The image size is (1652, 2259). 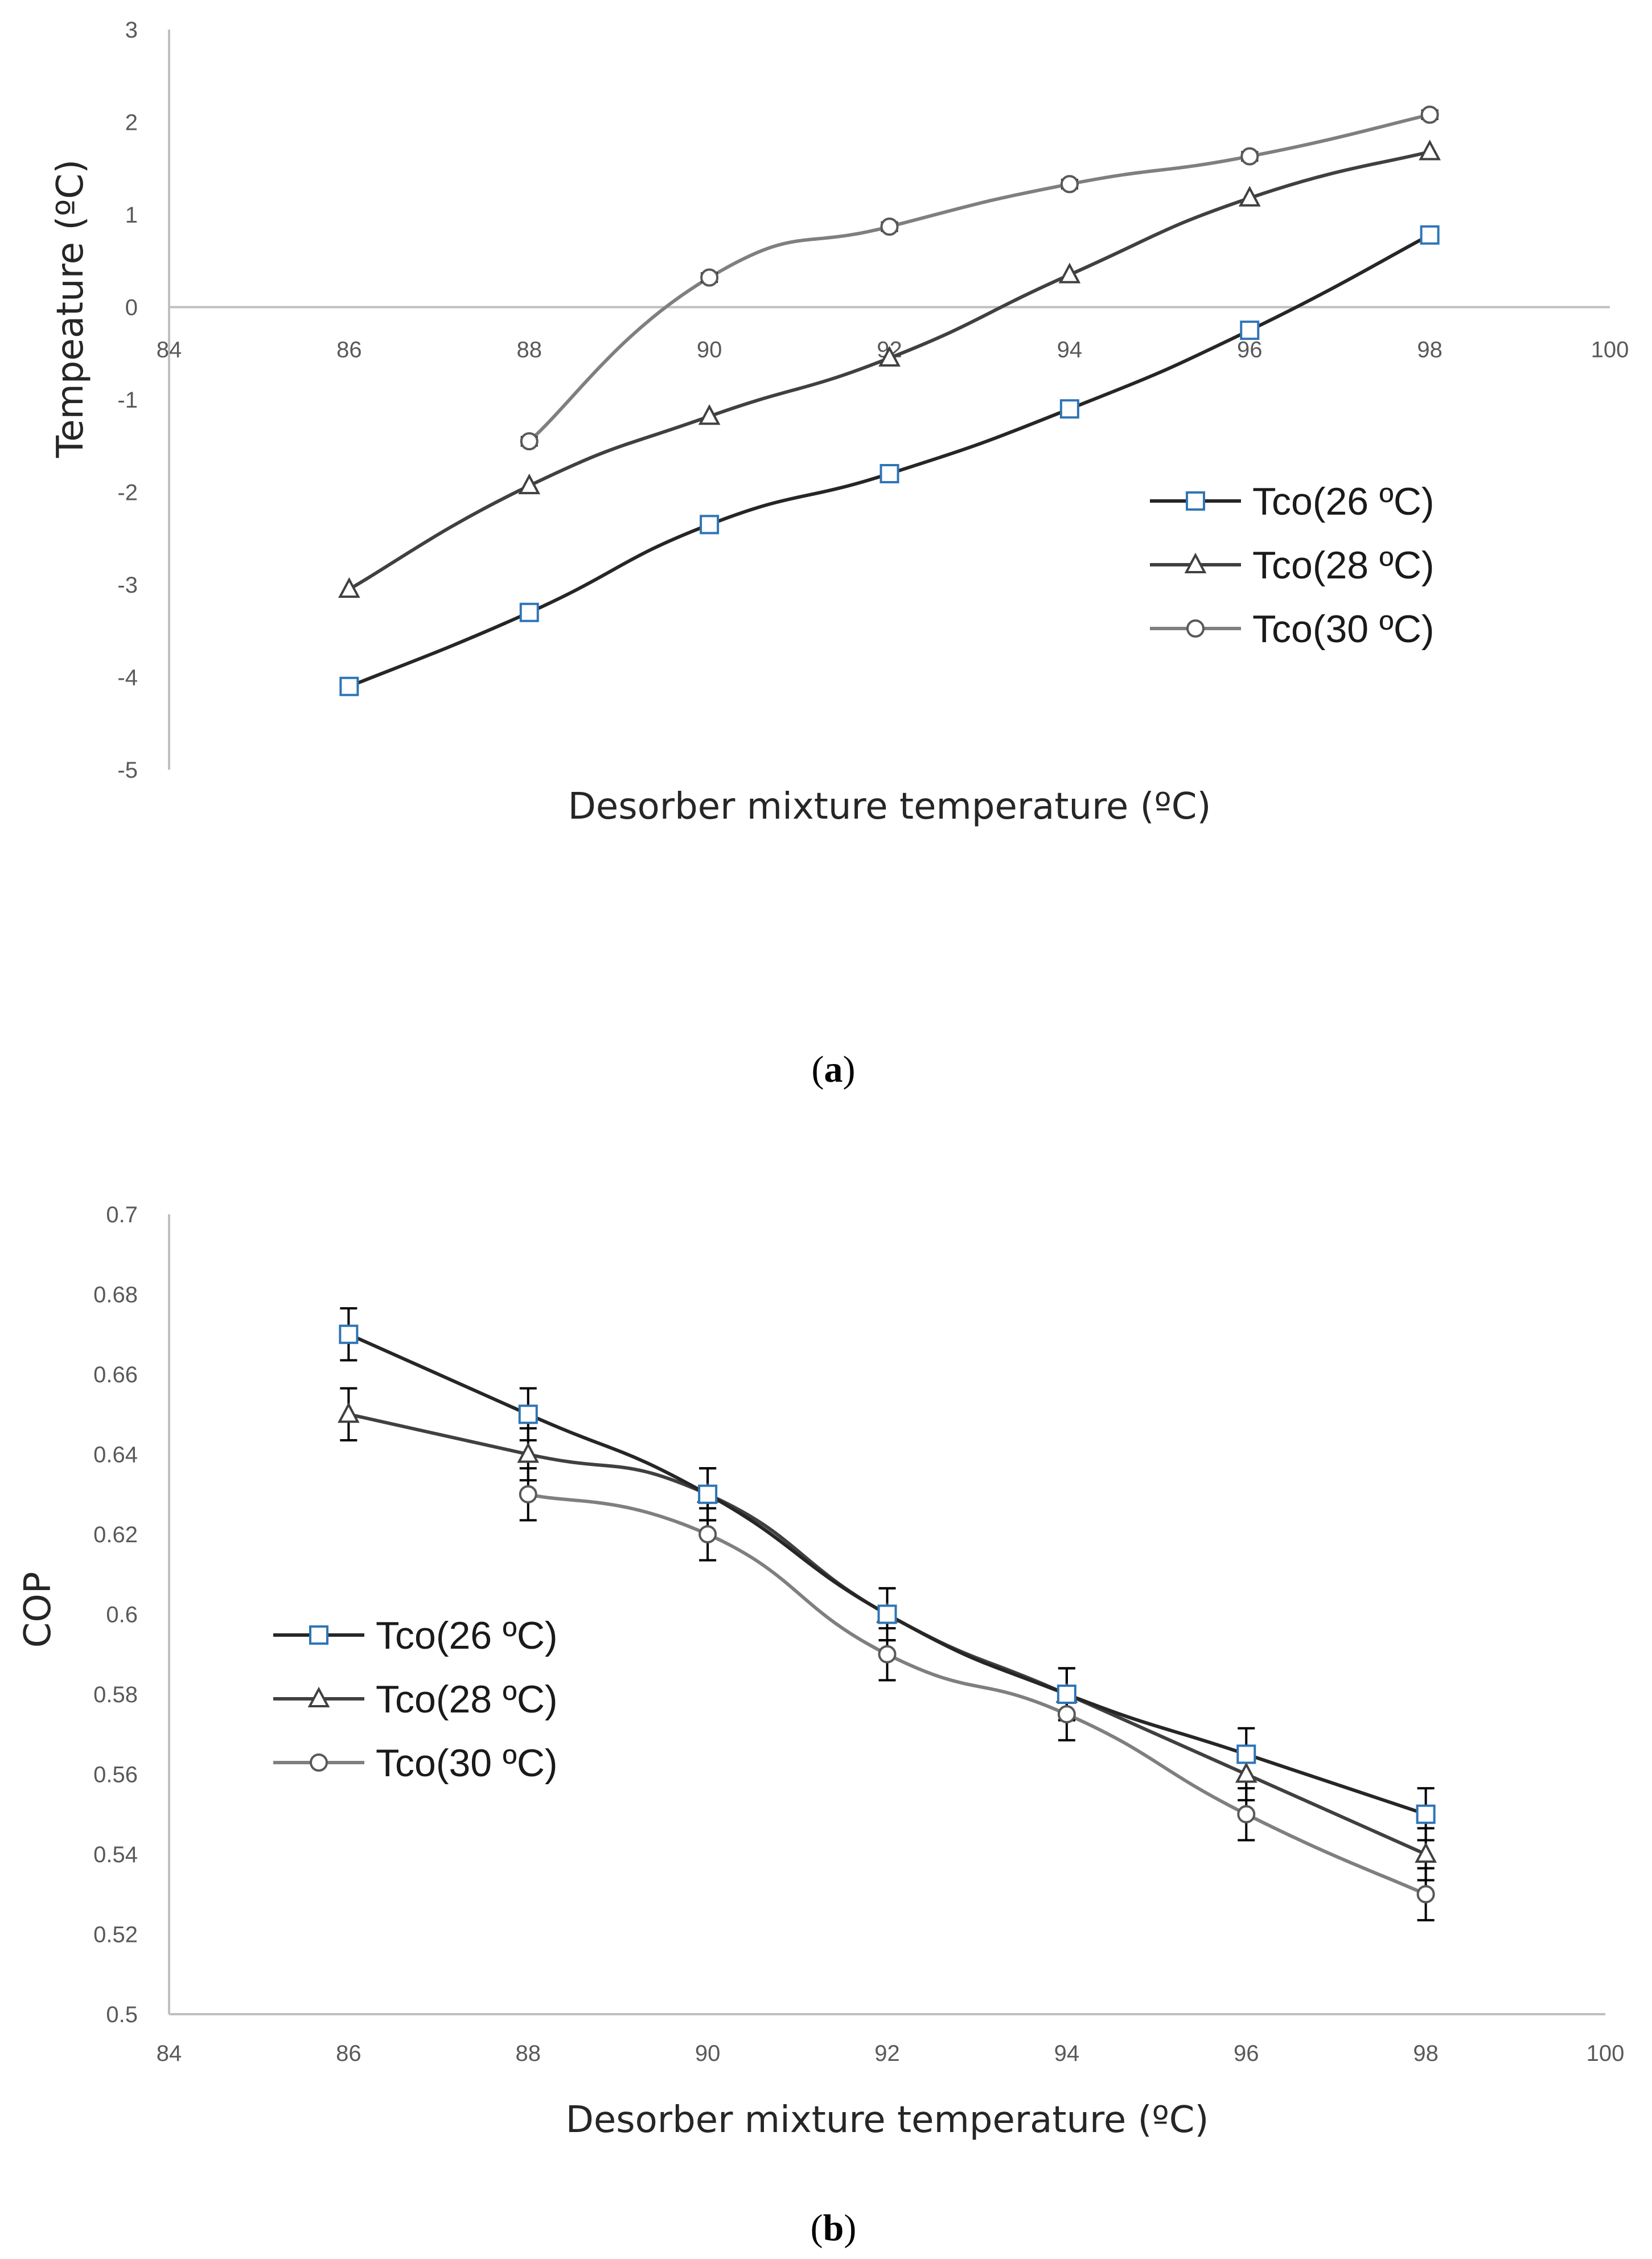 What do you see at coordinates (887, 2053) in the screenshot?
I see `x-tick-label: 92` at bounding box center [887, 2053].